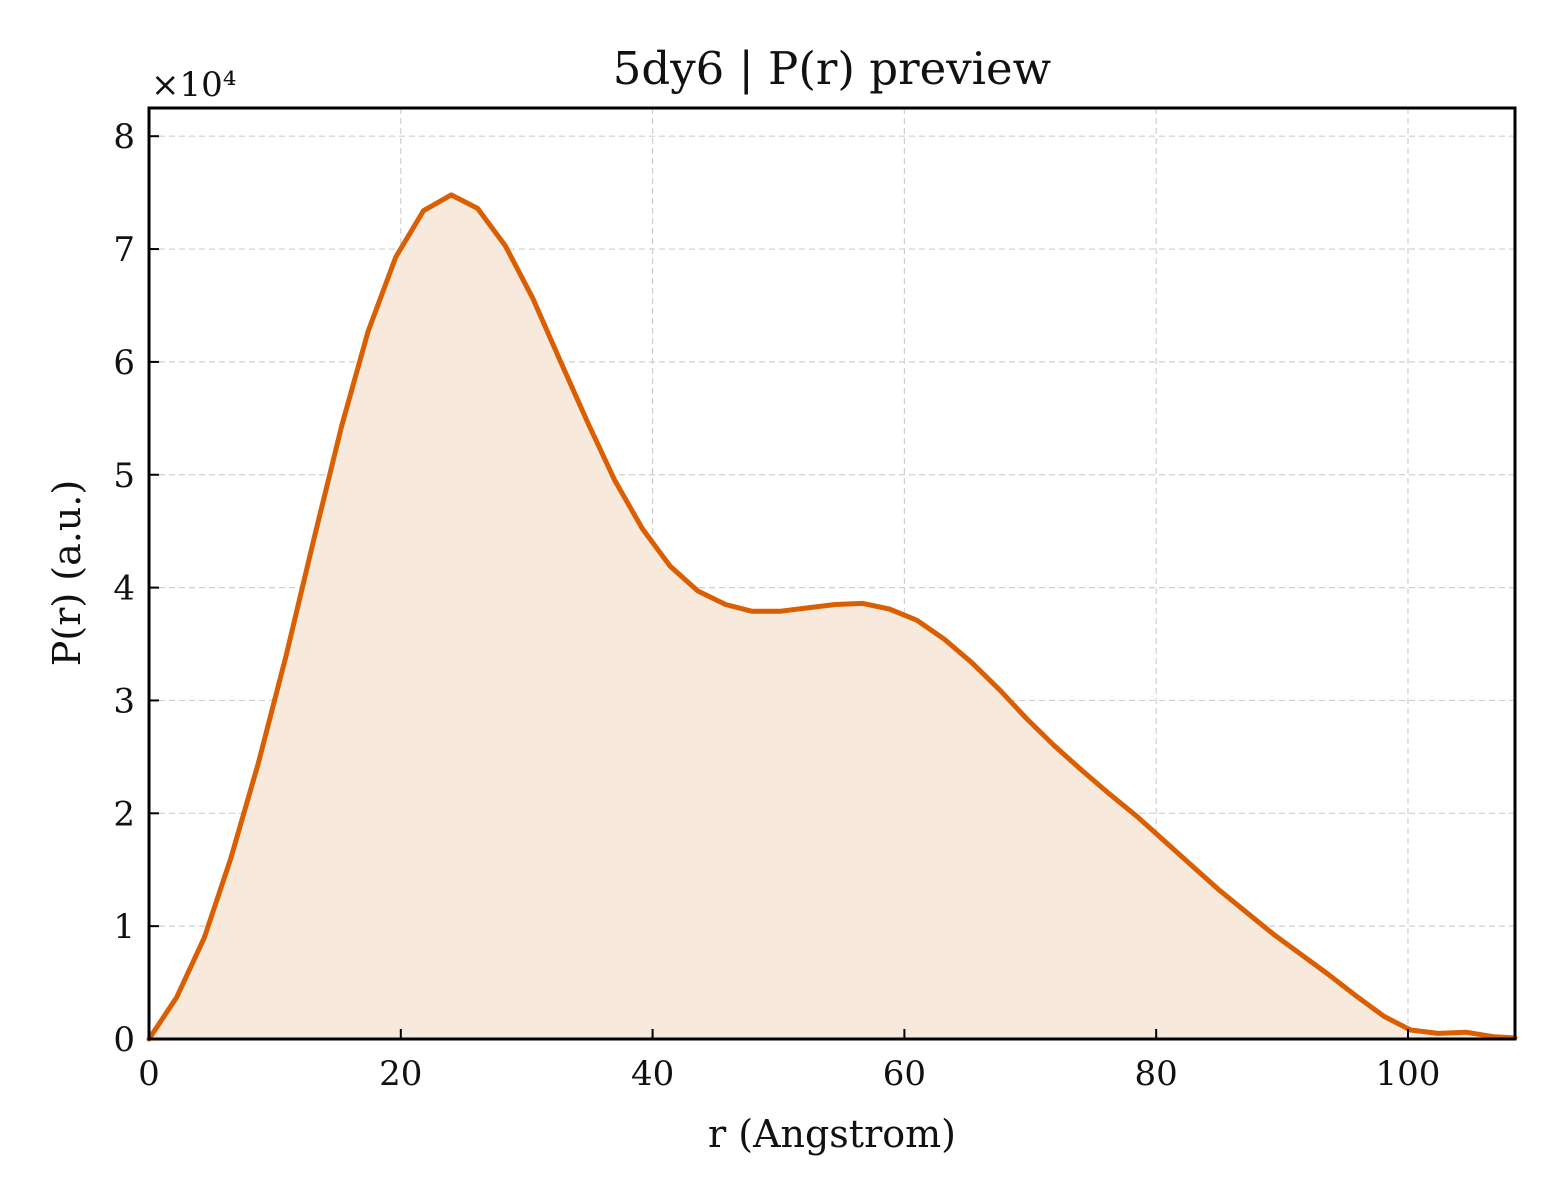 The width and height of the screenshot is (1560, 1200). I want to click on x-tick-label: 20, so click(400, 1074).